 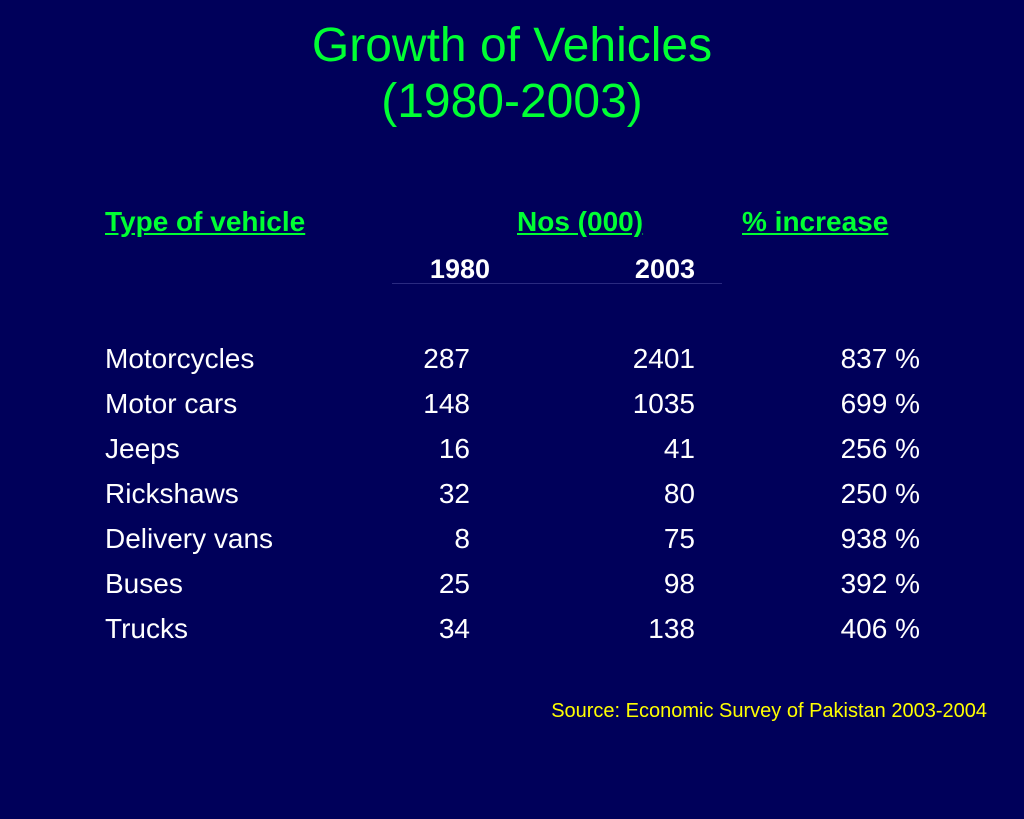 What do you see at coordinates (512, 358) in the screenshot?
I see `table-row: Motorcycles 287 2401 837 %` at bounding box center [512, 358].